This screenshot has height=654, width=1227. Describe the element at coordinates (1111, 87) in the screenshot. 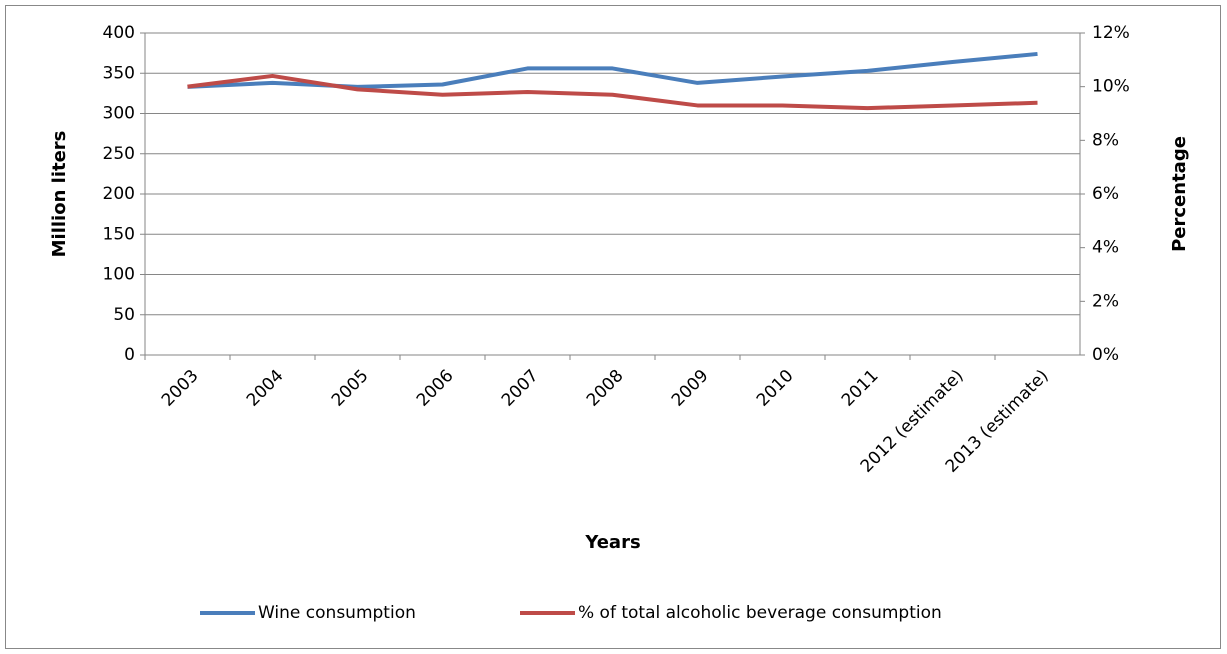

I see `y2-tick-label: 10%` at that location.